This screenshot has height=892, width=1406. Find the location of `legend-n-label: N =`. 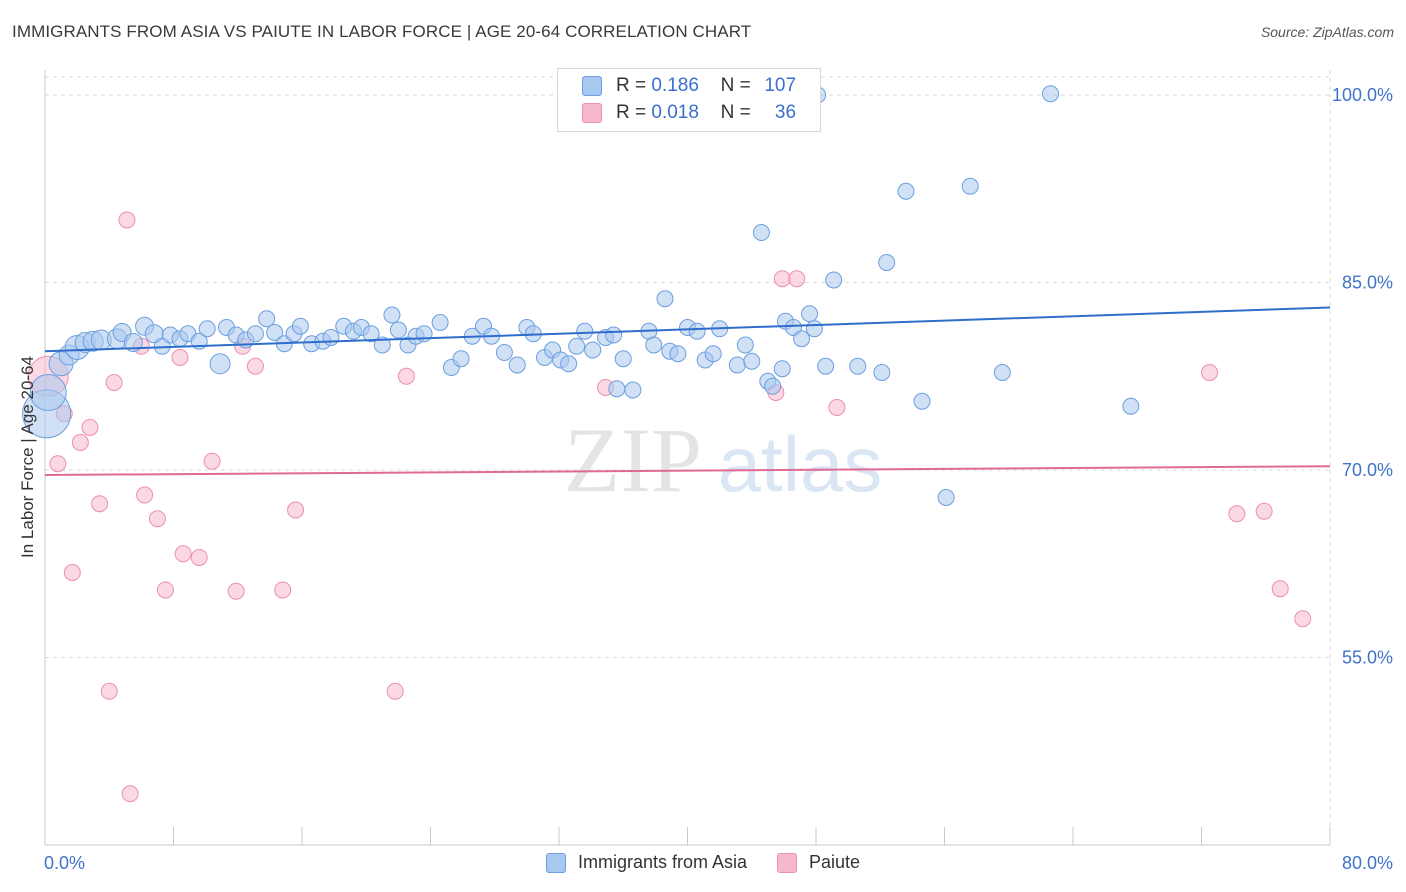

legend-n-label: N = is located at coordinates (735, 85).